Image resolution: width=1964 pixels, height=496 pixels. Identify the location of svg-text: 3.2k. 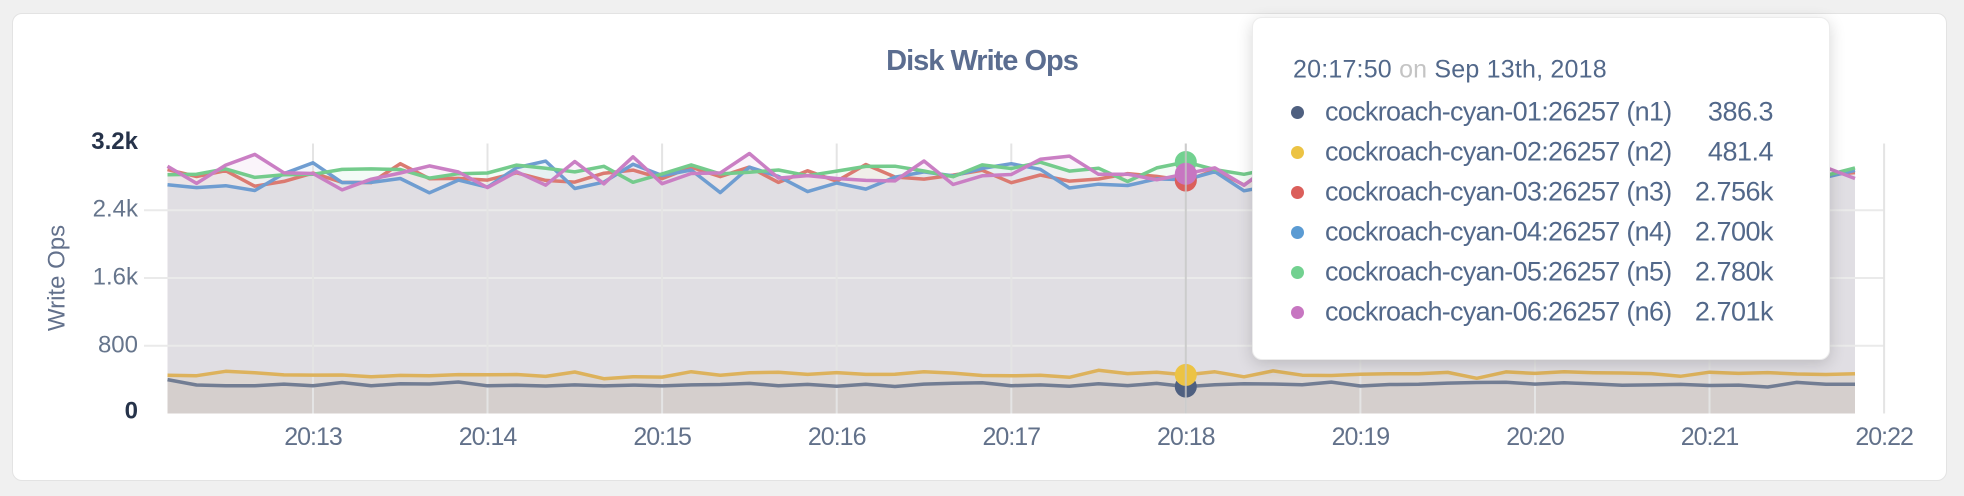
(114, 141).